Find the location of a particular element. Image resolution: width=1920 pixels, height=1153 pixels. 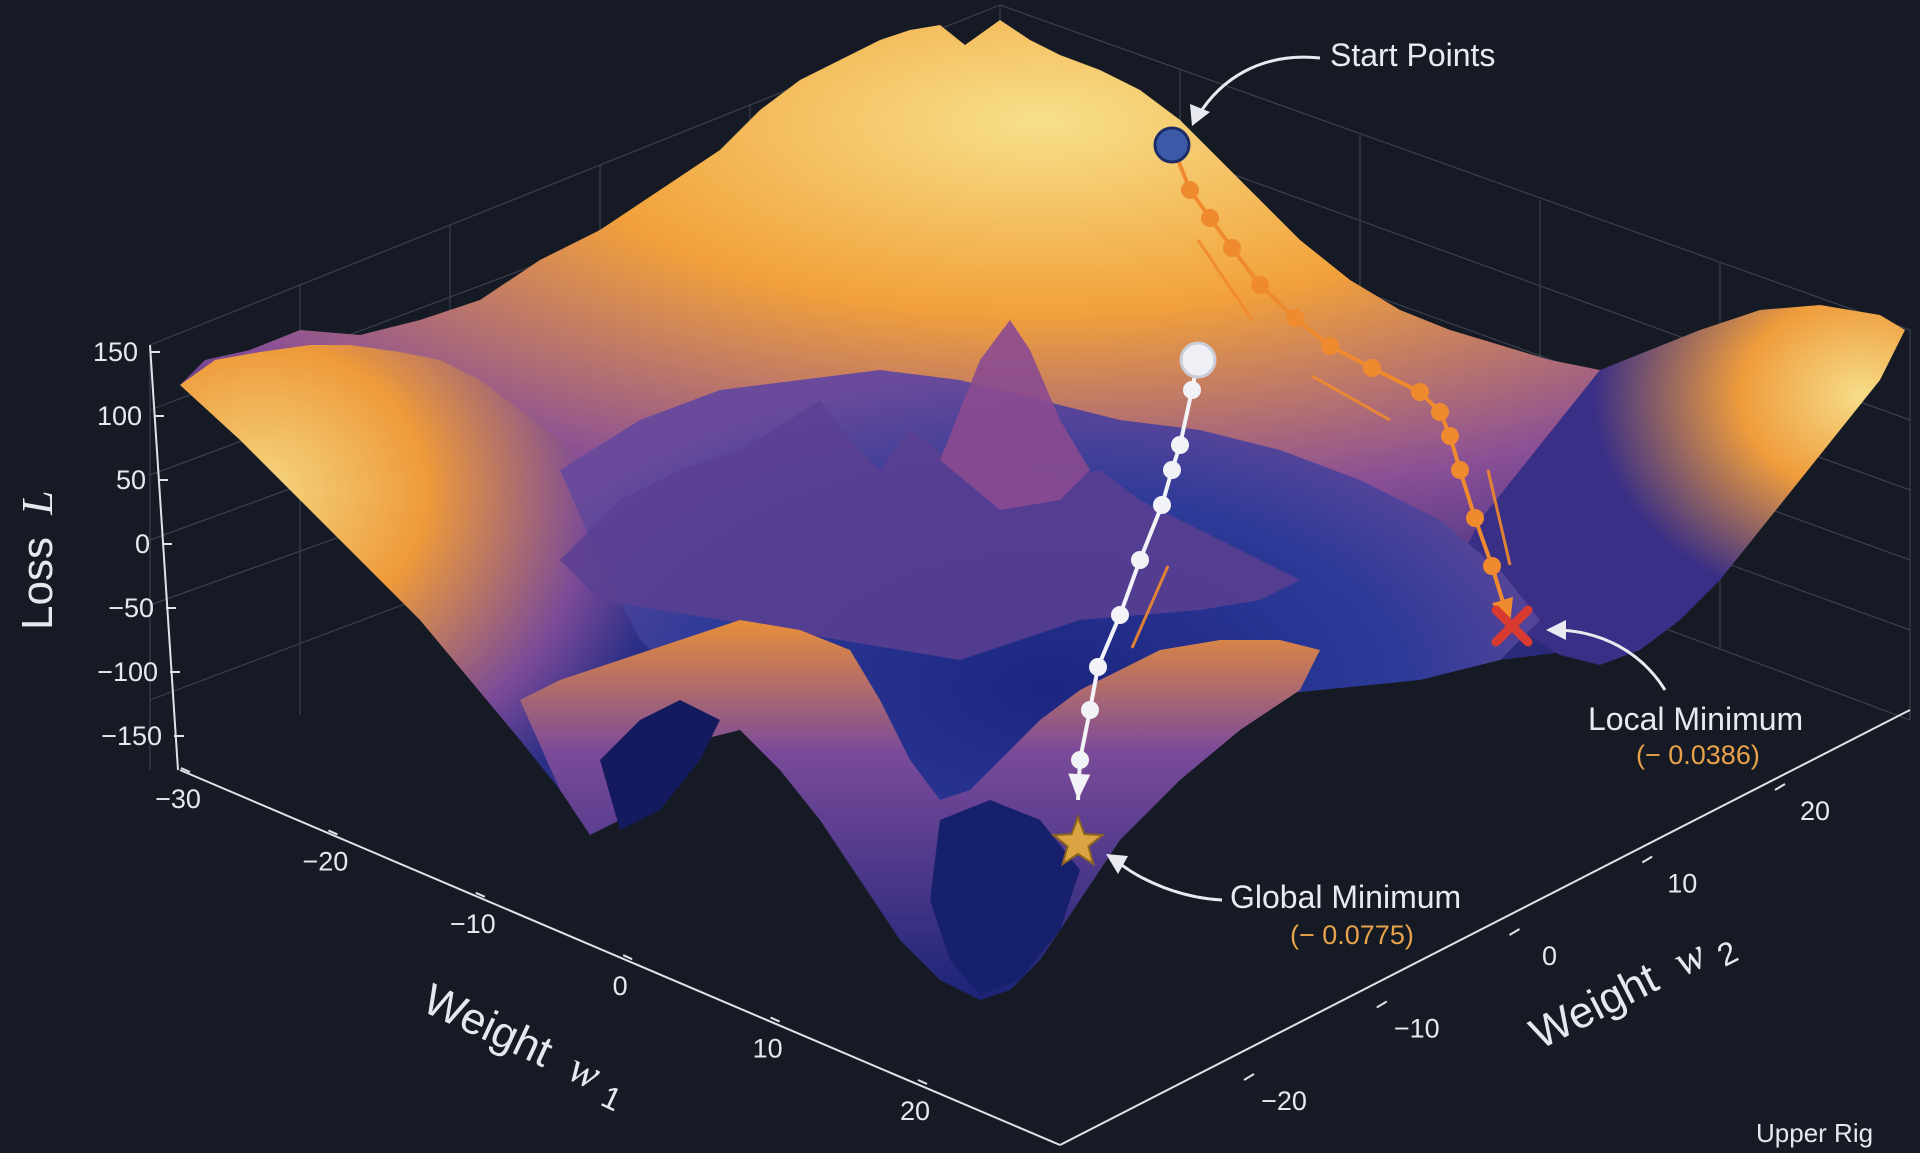

z-tick-label: 0 is located at coordinates (142, 544).